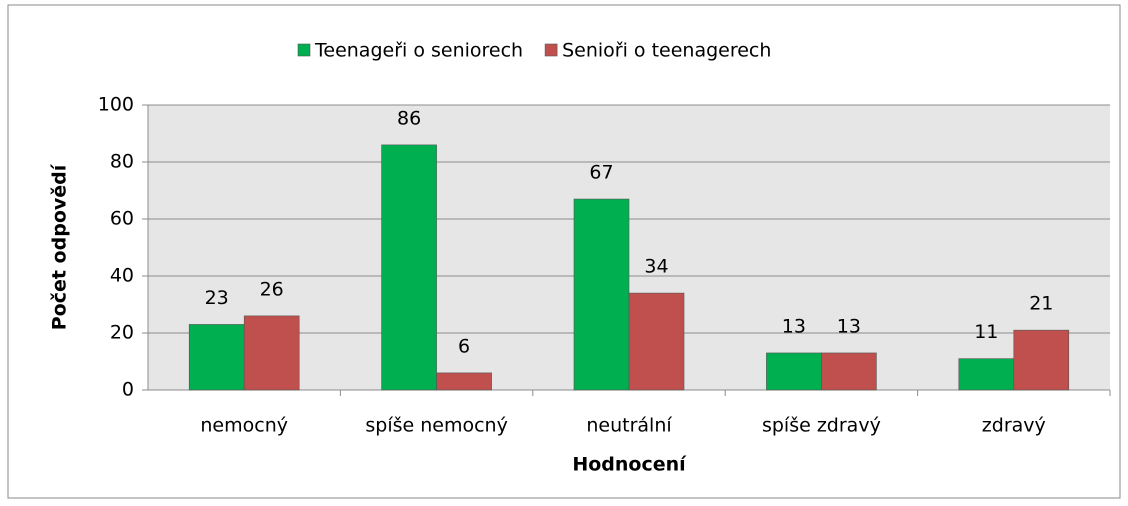 The height and width of the screenshot is (506, 1128). I want to click on y-tick-label: 60, so click(122, 219).